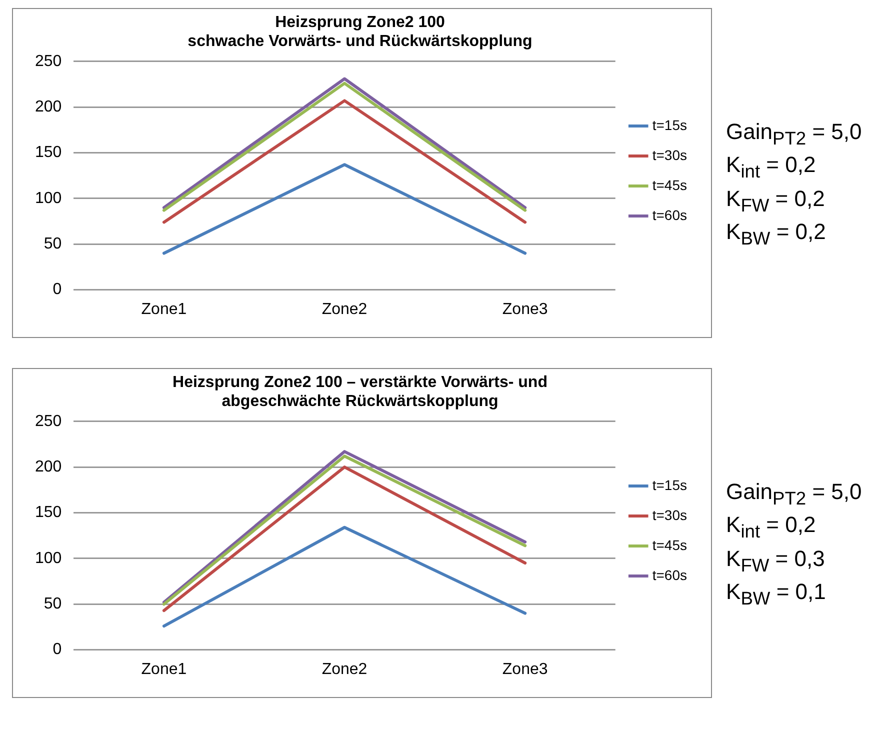  Describe the element at coordinates (360, 32) in the screenshot. I see `chart-title: Heizsprung Zone2 100 schwache Vorwärts- und Rückwärtskopplung` at that location.